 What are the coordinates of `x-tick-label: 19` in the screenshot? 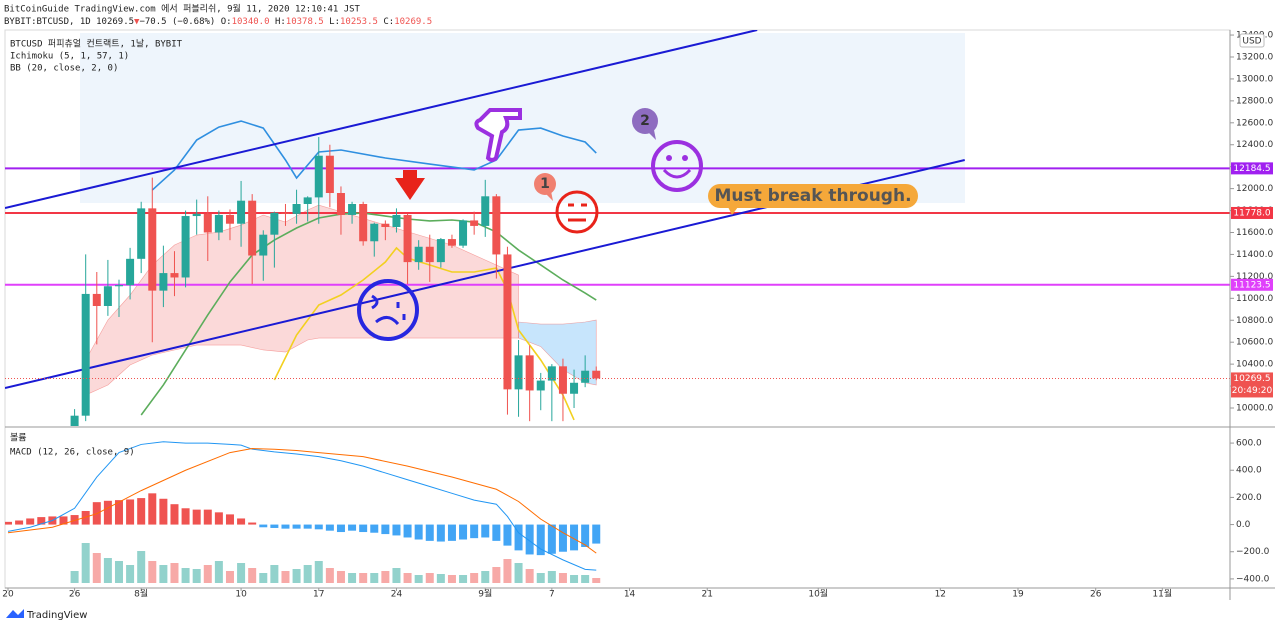 It's located at (1018, 595).